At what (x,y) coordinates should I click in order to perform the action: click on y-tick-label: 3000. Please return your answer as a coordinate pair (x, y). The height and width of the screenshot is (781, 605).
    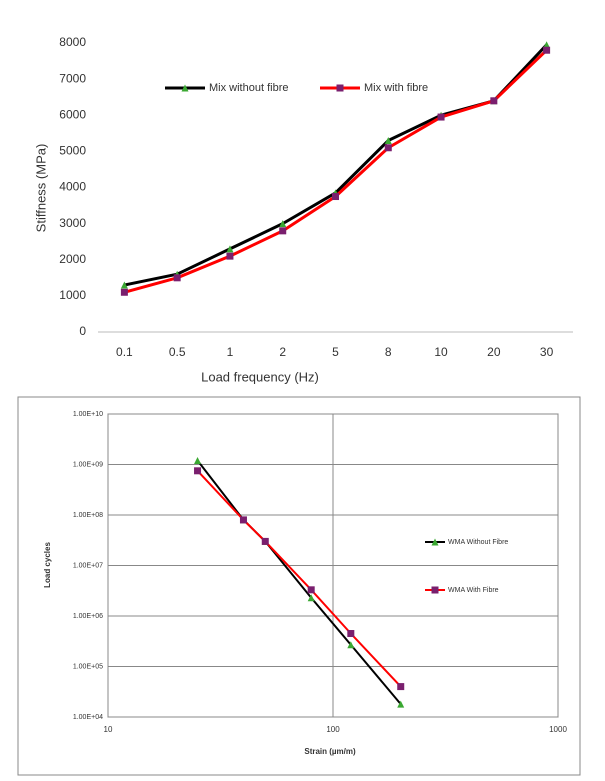
    Looking at the image, I should click on (72, 223).